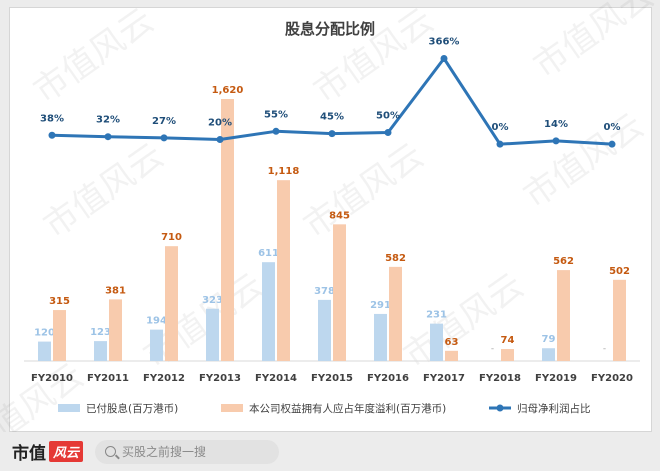 The image size is (660, 471). What do you see at coordinates (108, 378) in the screenshot?
I see `x-tick-label: FY2011` at bounding box center [108, 378].